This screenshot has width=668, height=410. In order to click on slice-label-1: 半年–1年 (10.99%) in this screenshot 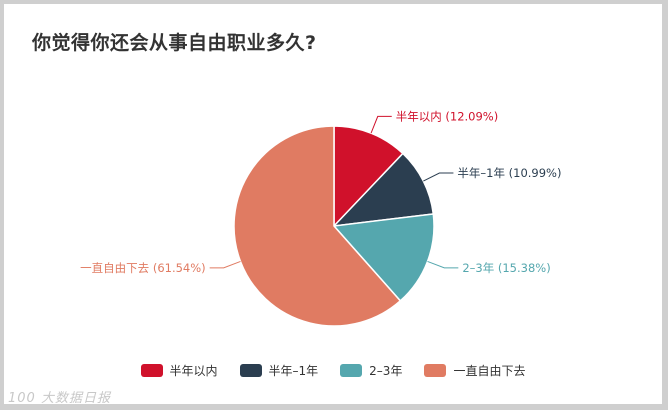, I will do `click(509, 173)`.